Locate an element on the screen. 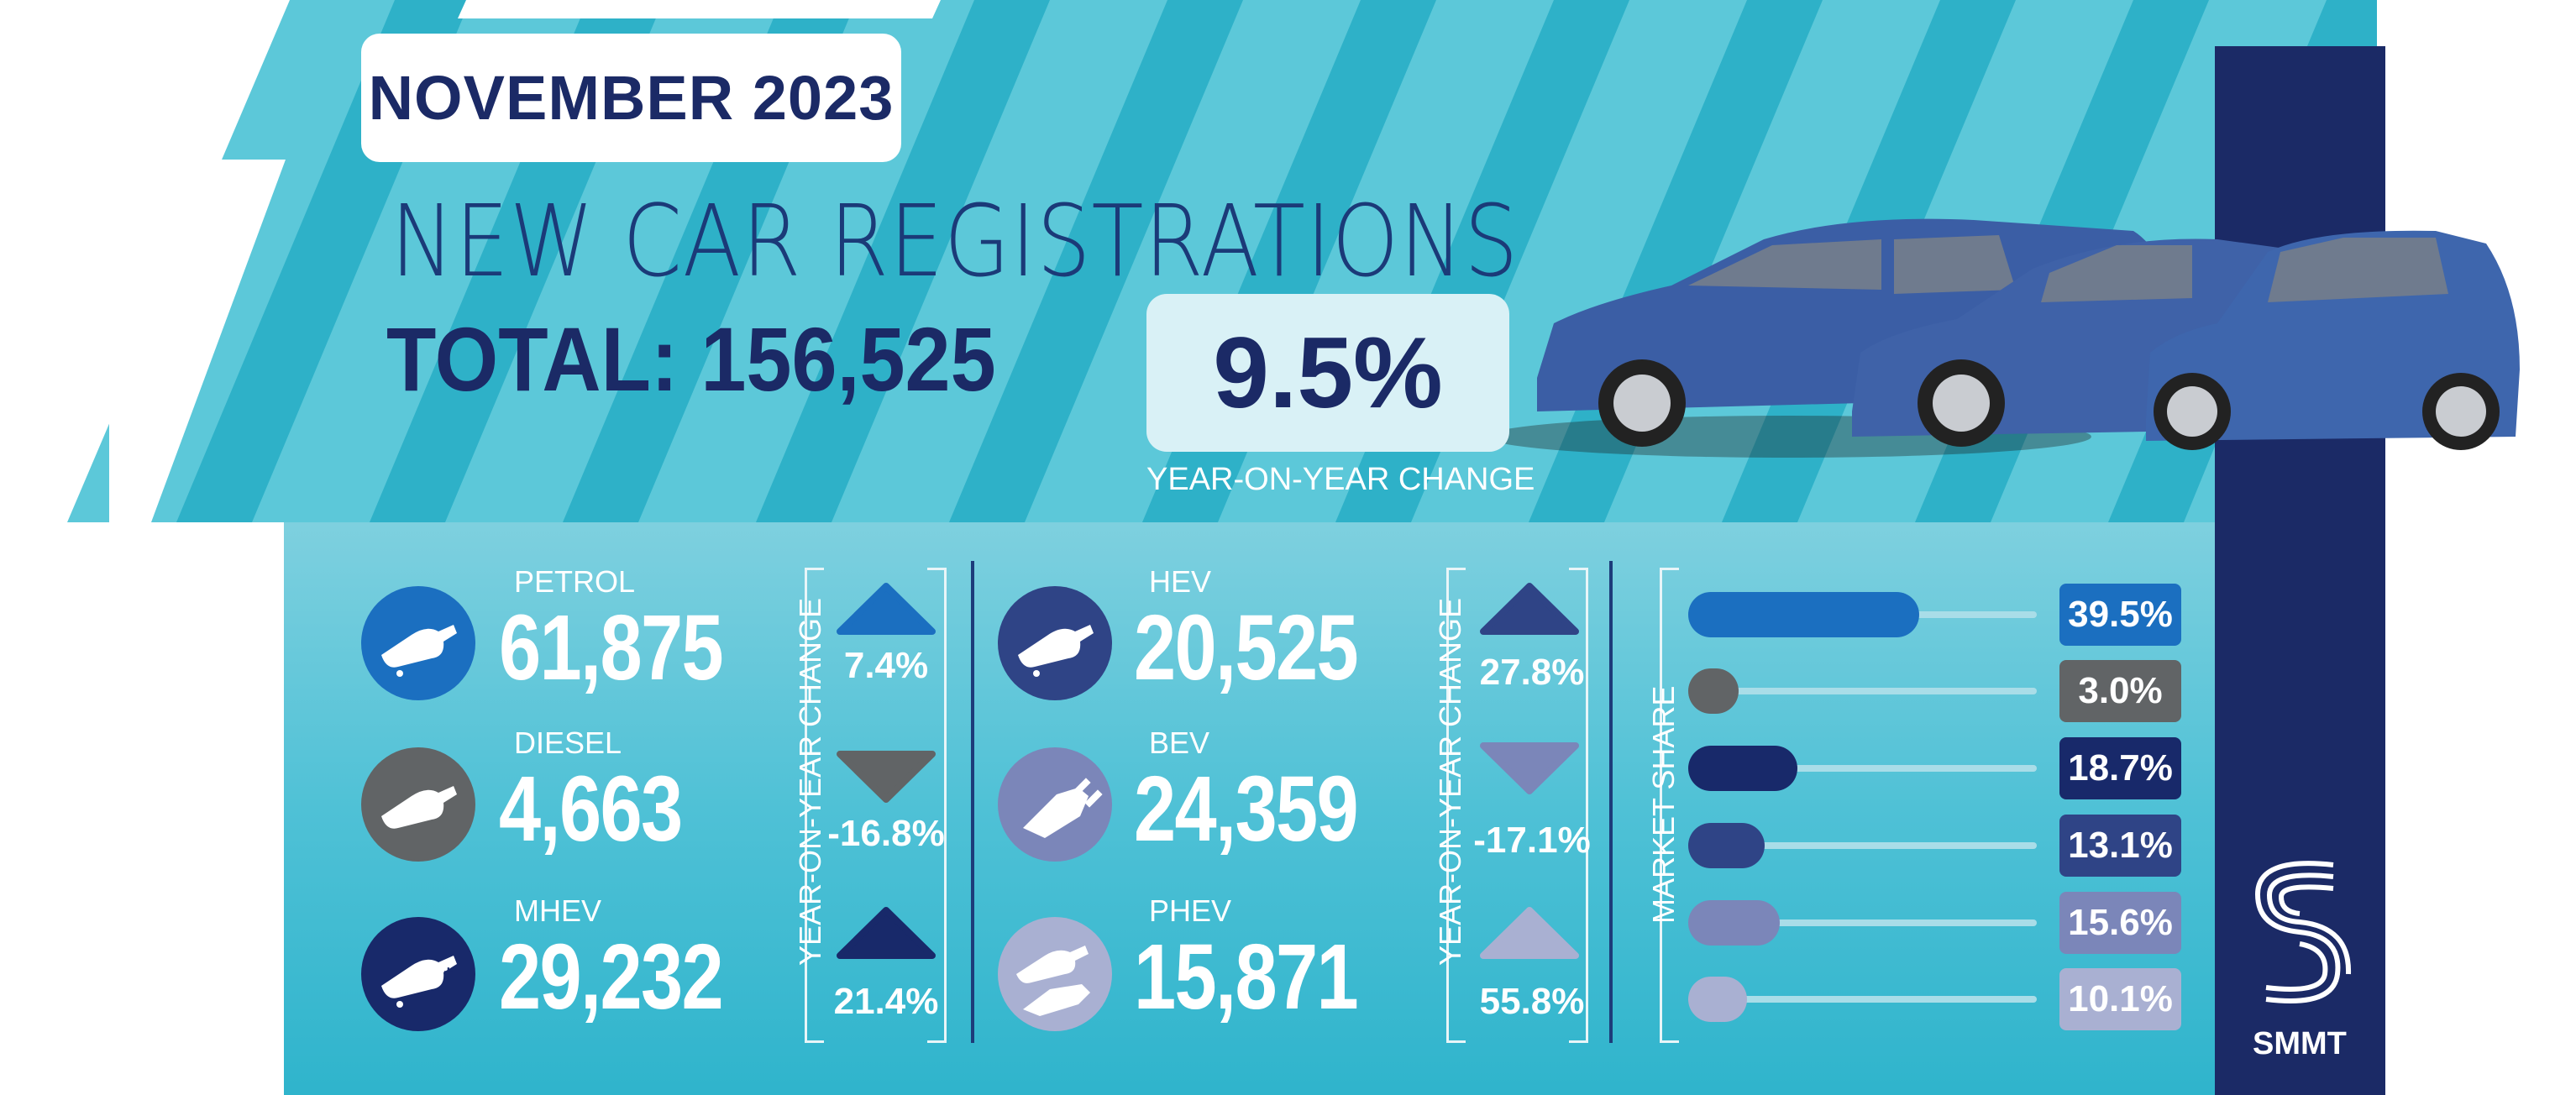  share-value-phev: 10.1% is located at coordinates (2120, 999).